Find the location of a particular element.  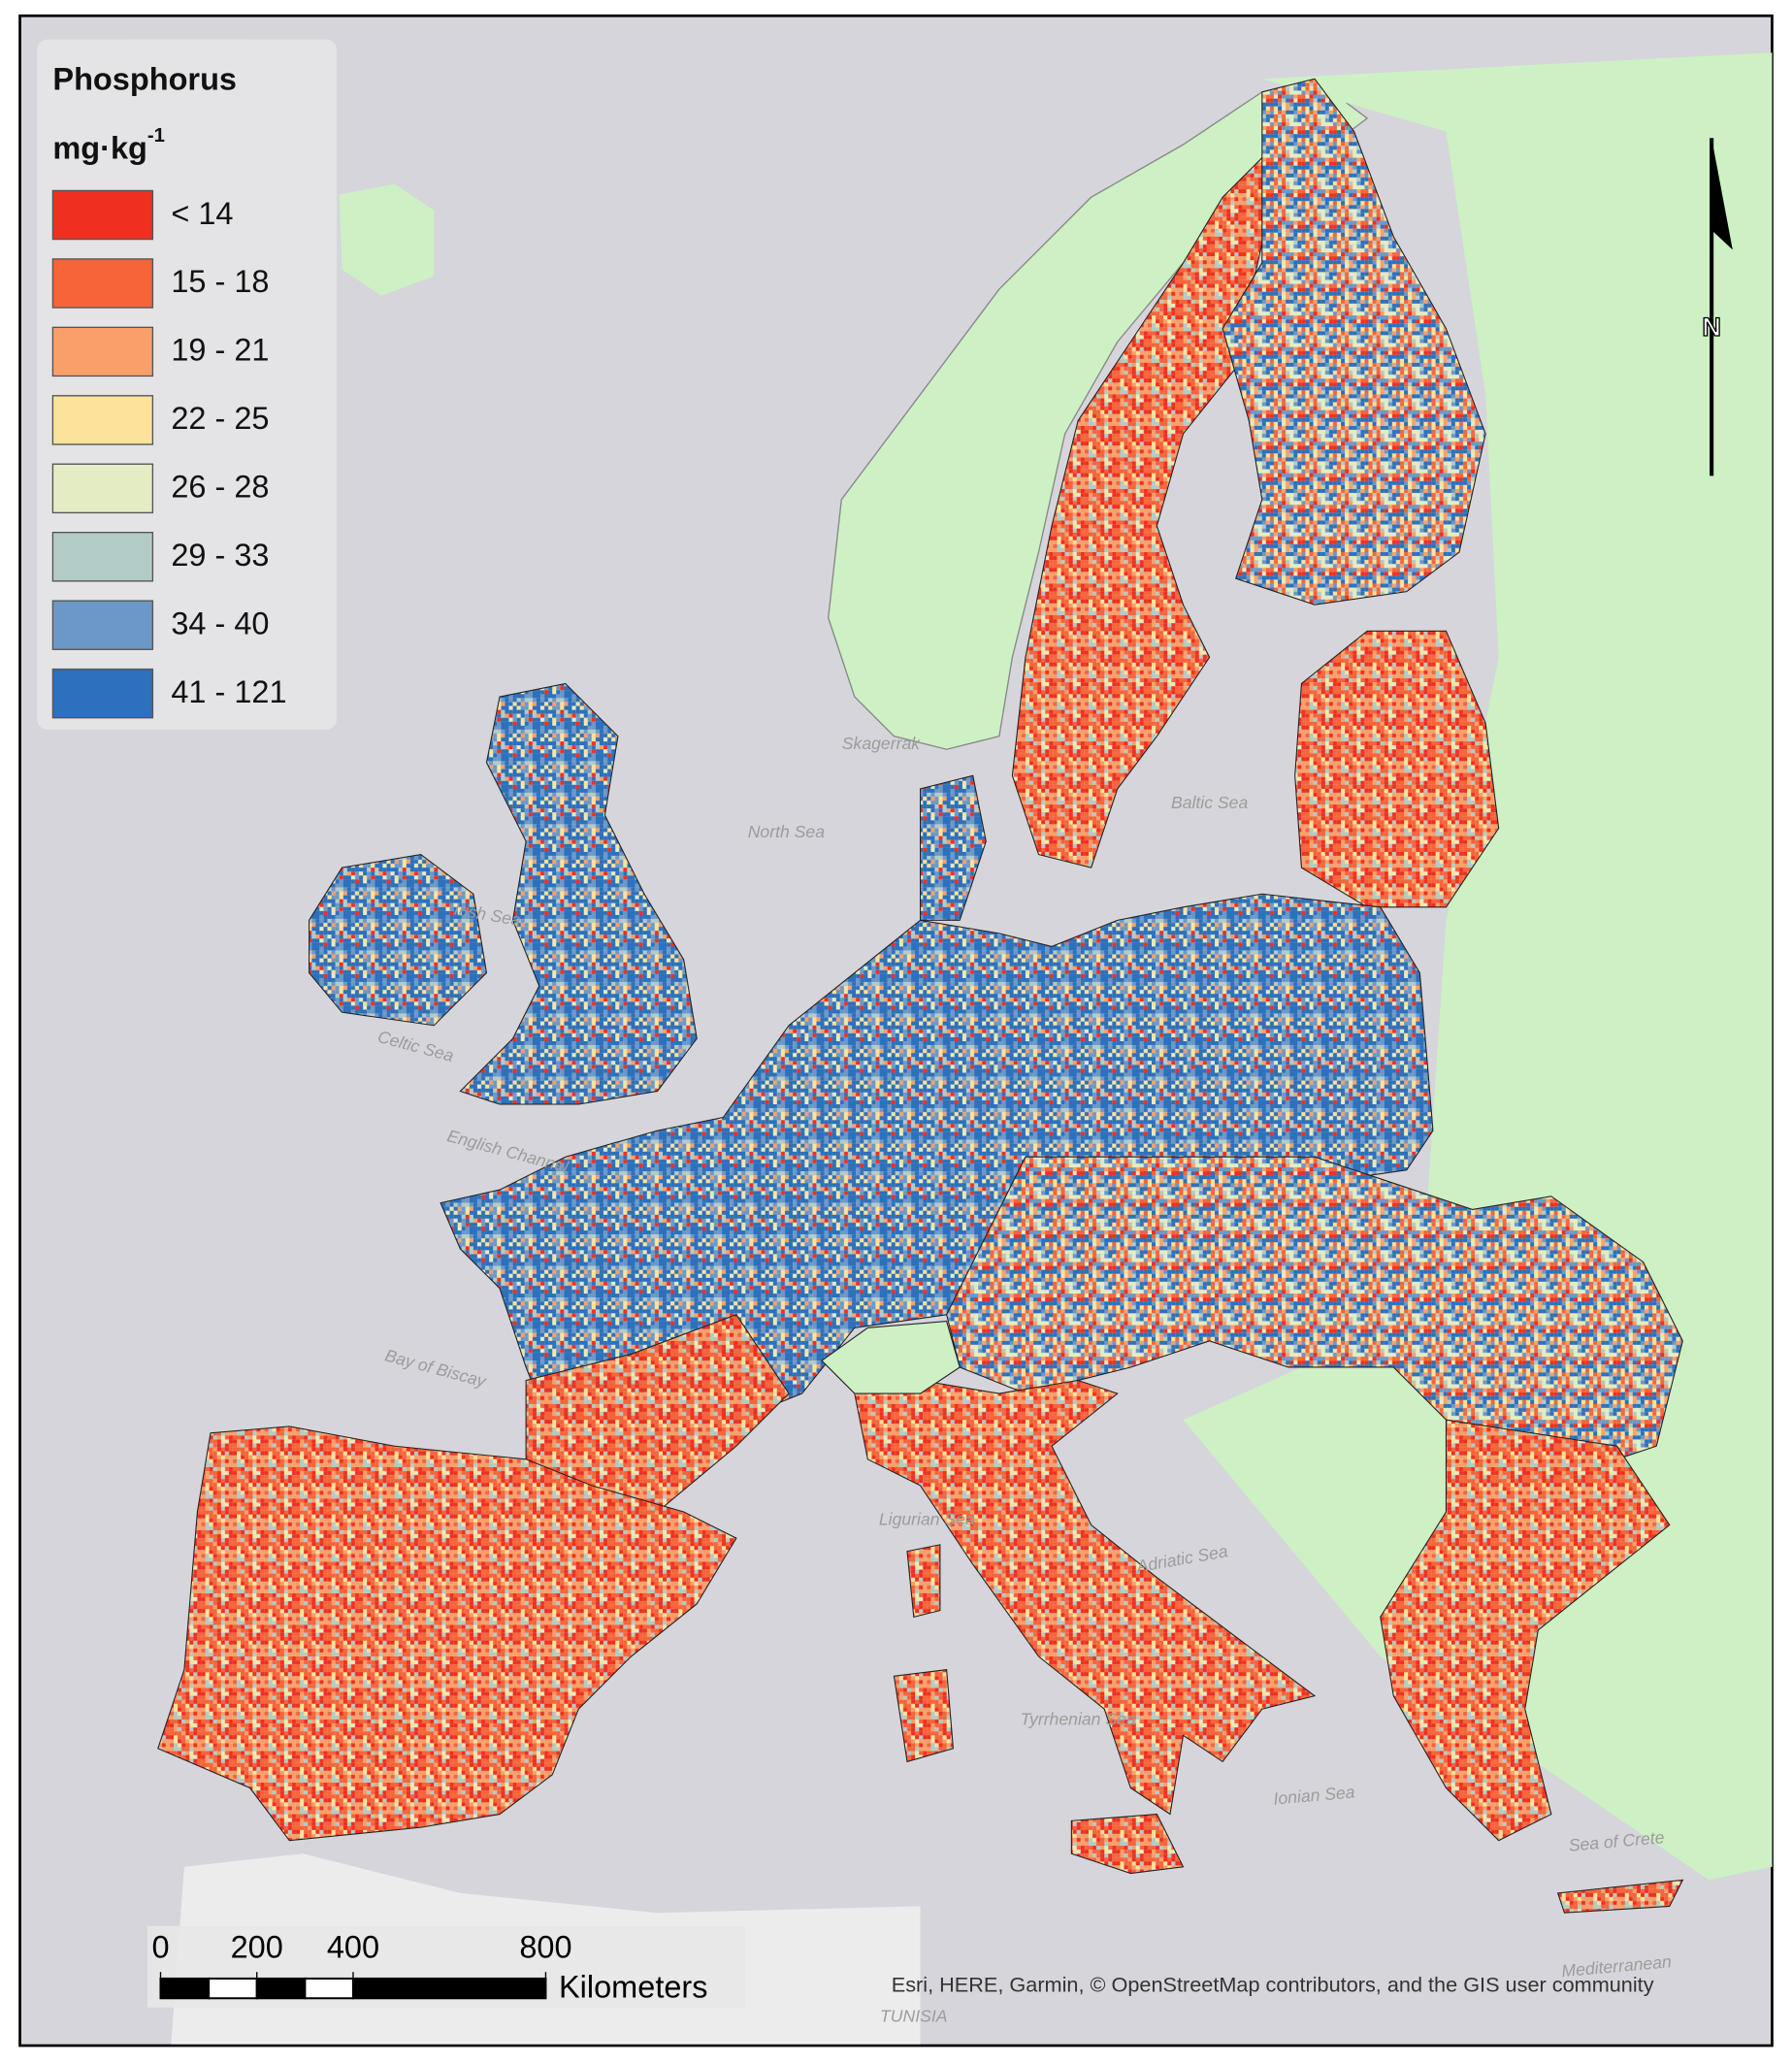

legend-label: 15 - 18 is located at coordinates (220, 281).